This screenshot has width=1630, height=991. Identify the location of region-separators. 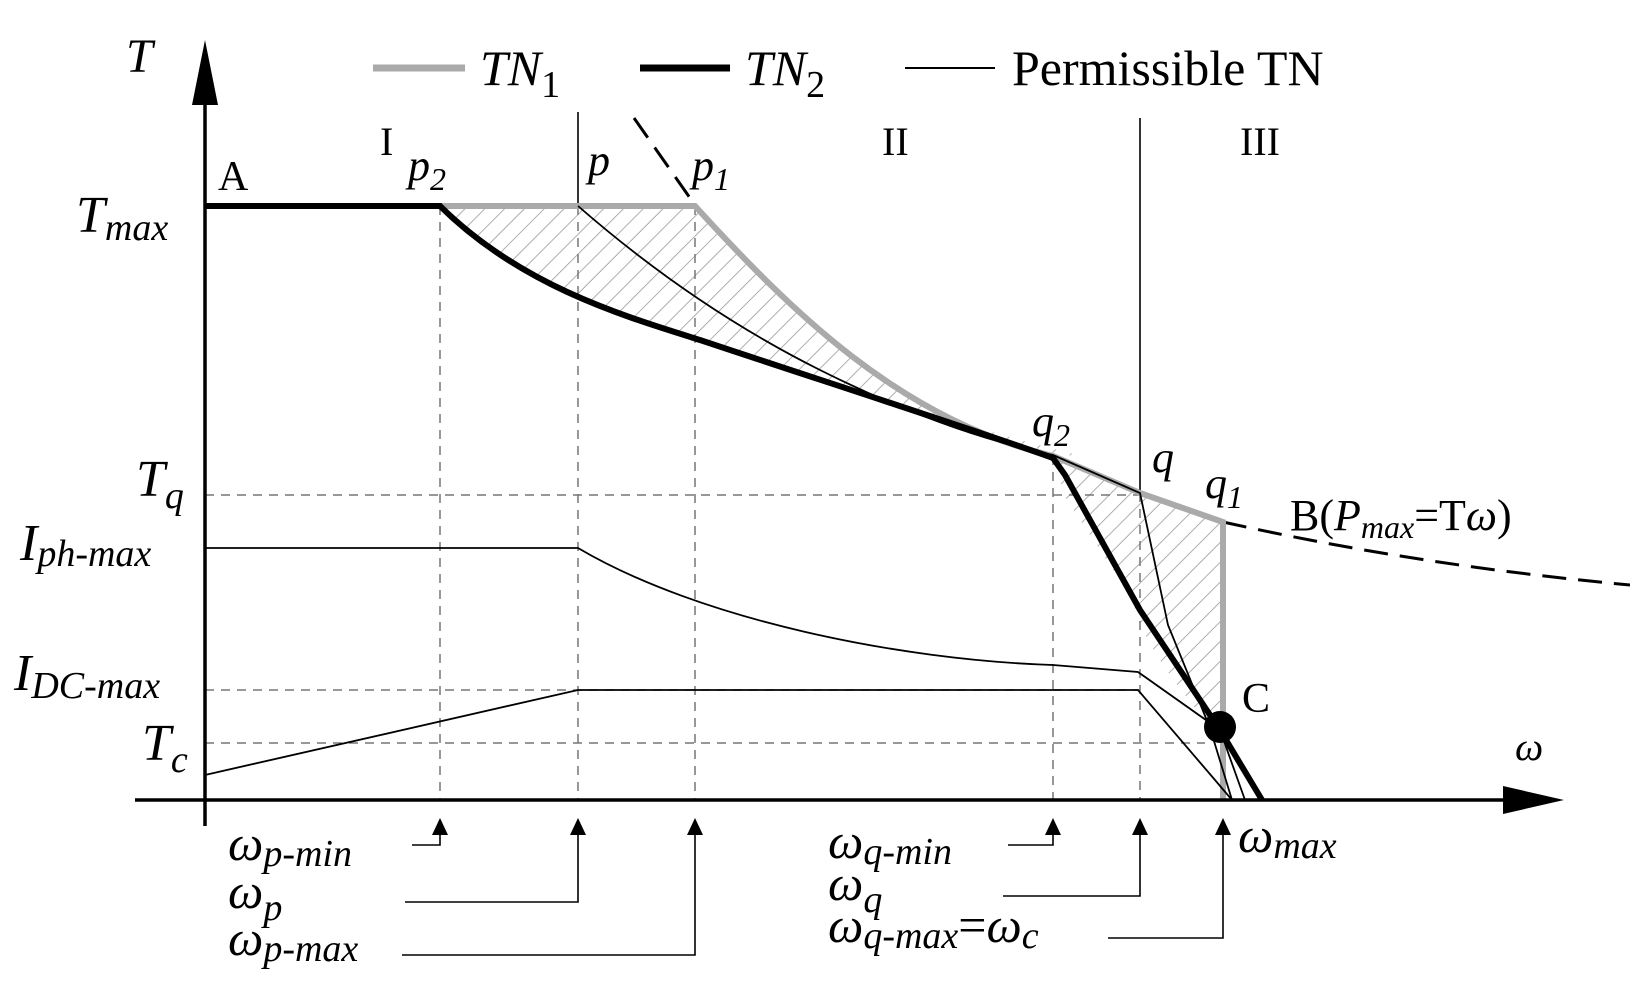
(859, 302).